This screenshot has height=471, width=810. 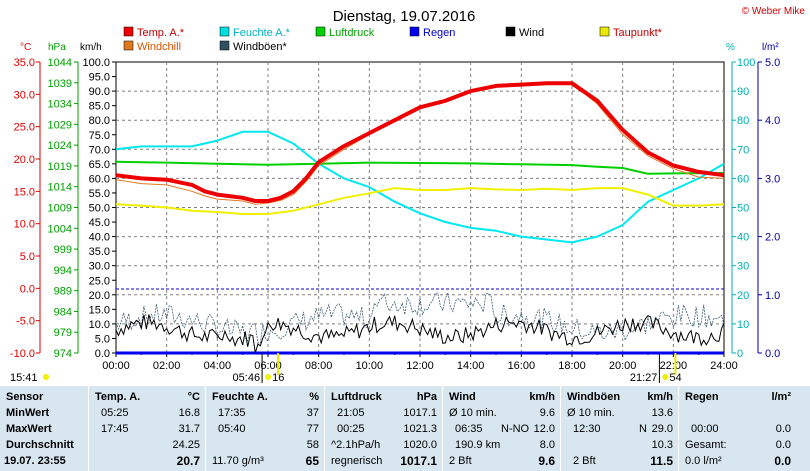 What do you see at coordinates (60, 209) in the screenshot?
I see `pressure-tick-label: 1009` at bounding box center [60, 209].